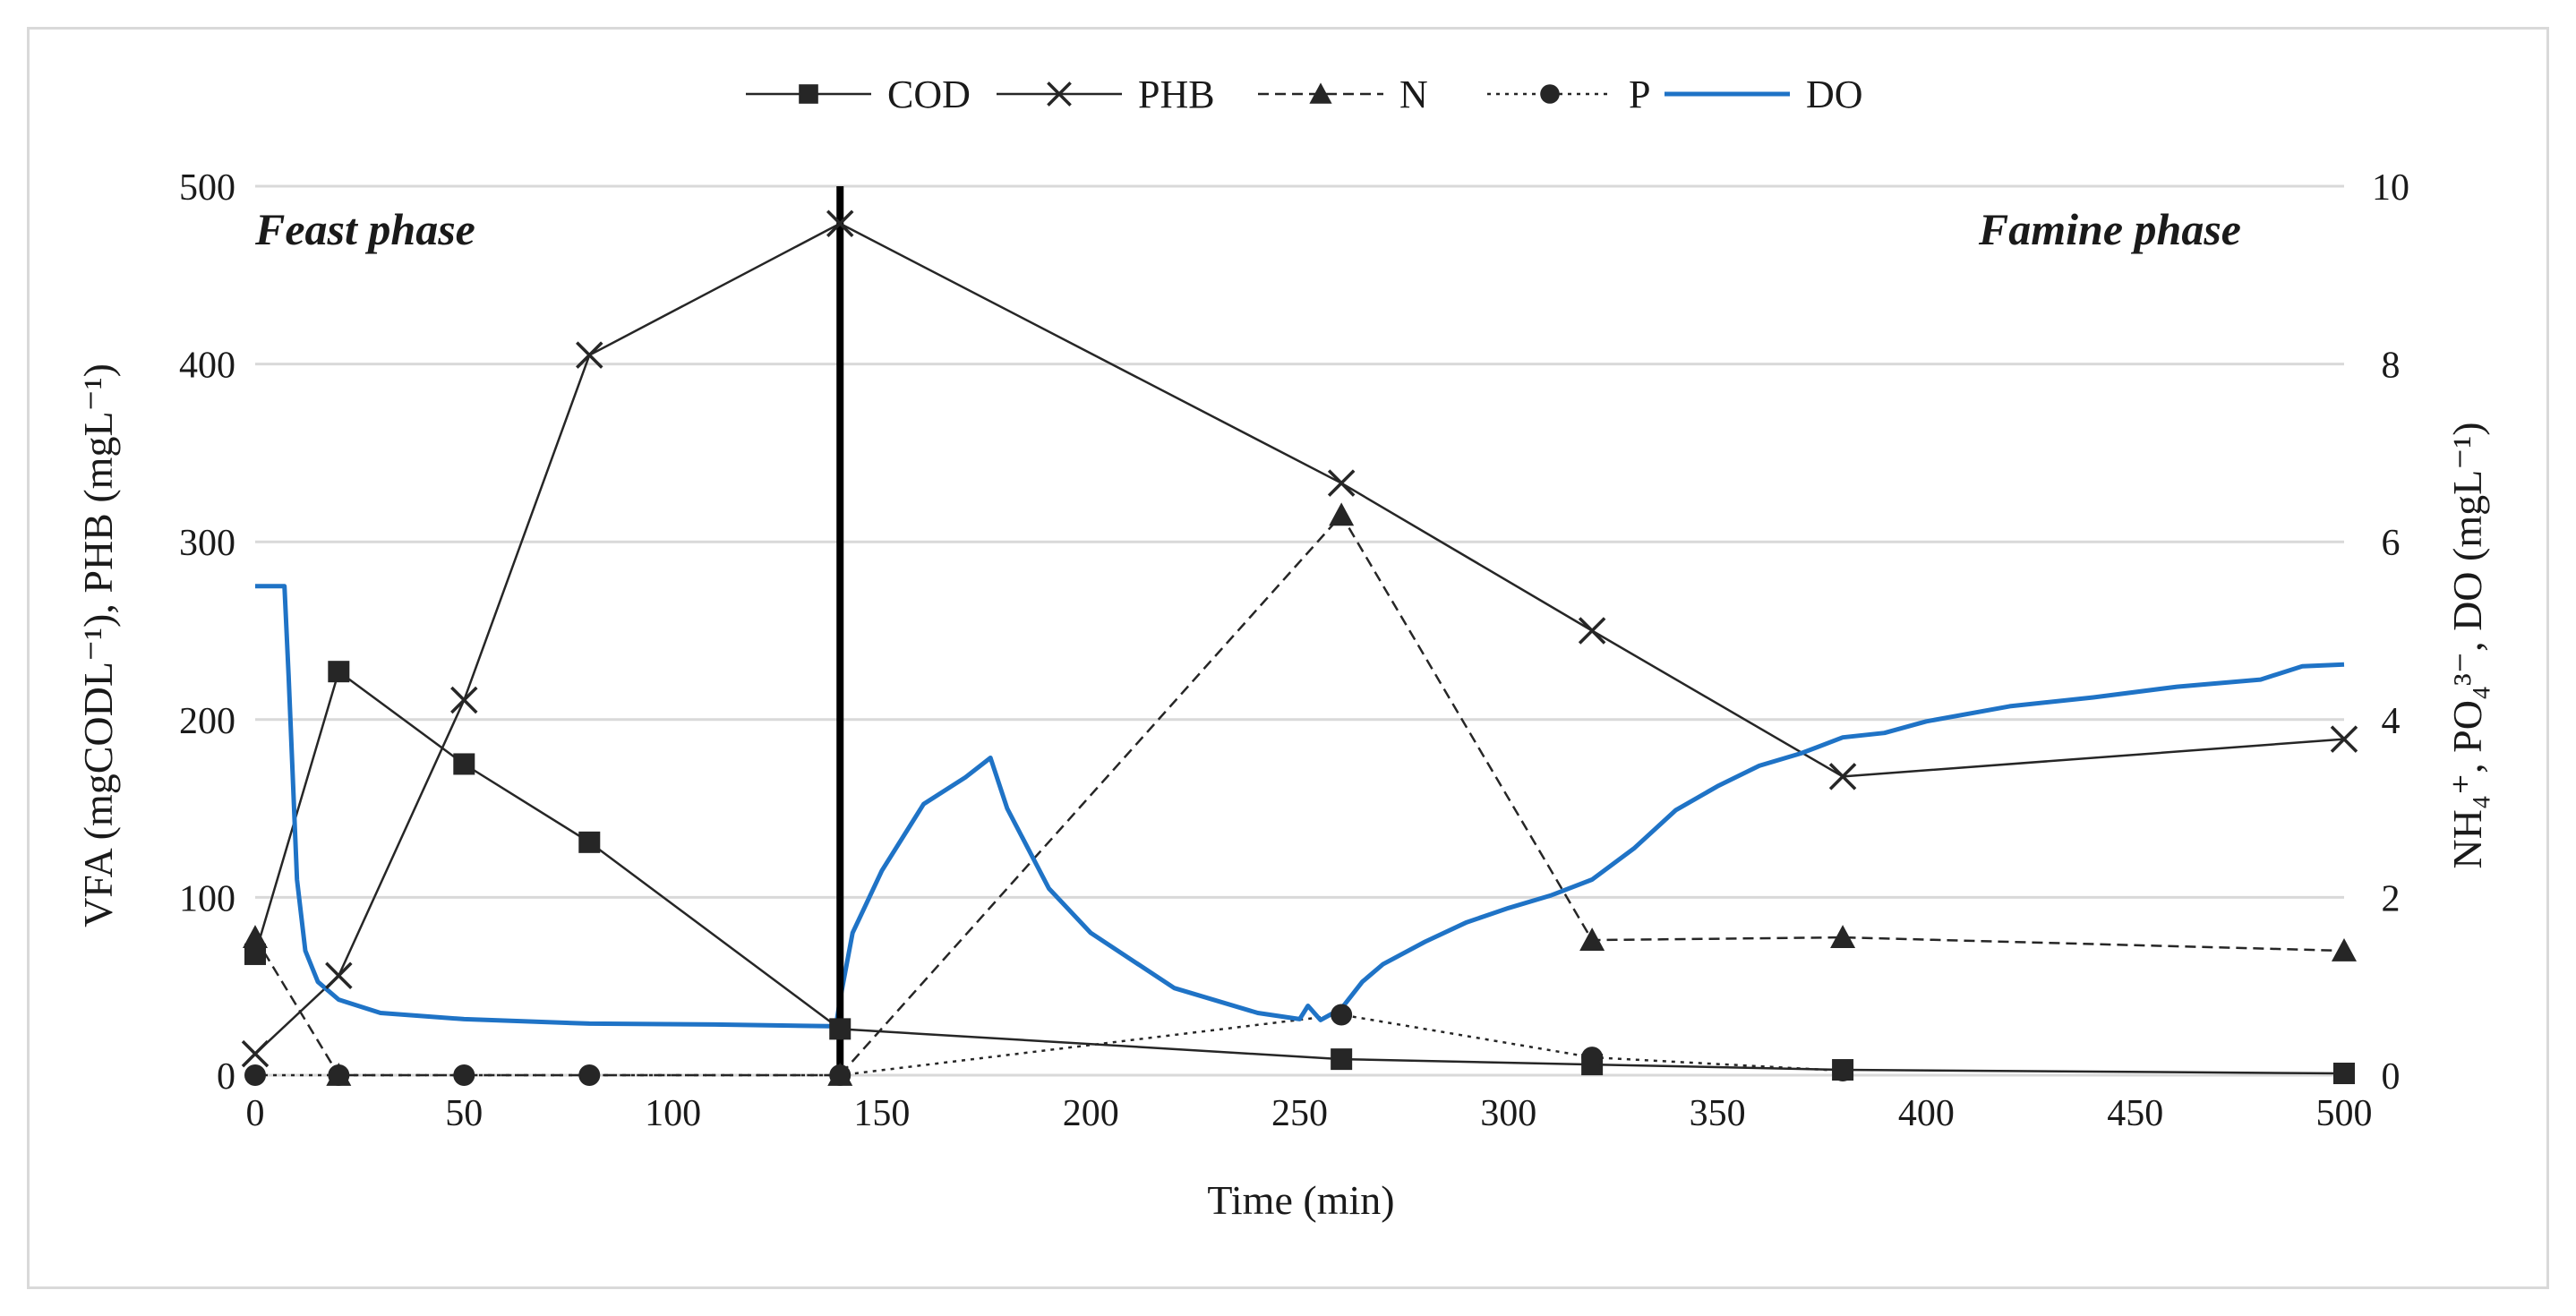 The image size is (2576, 1316). I want to click on x-tick-label: 200, so click(1091, 1113).